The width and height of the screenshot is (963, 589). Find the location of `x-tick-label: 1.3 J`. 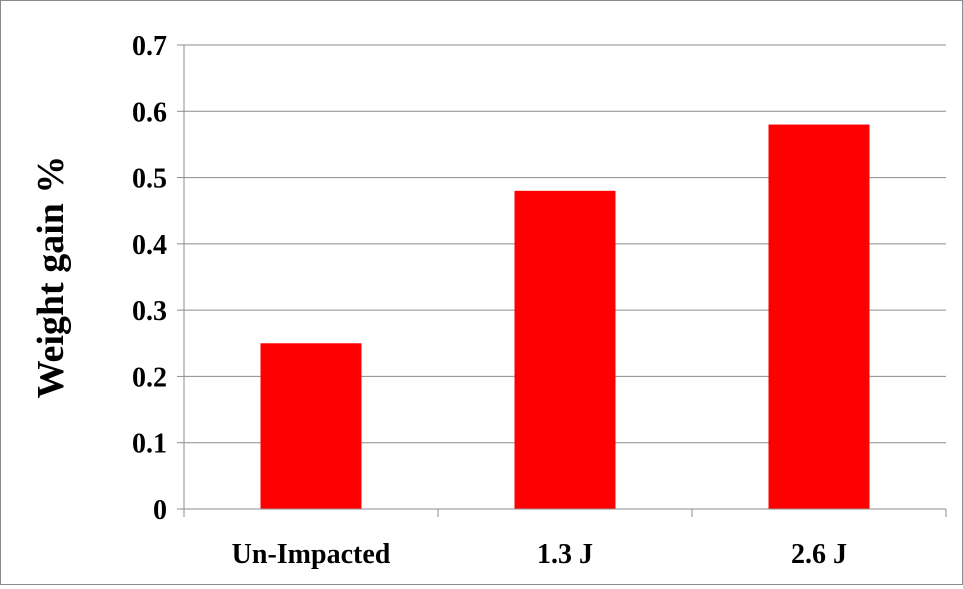

x-tick-label: 1.3 J is located at coordinates (565, 554).